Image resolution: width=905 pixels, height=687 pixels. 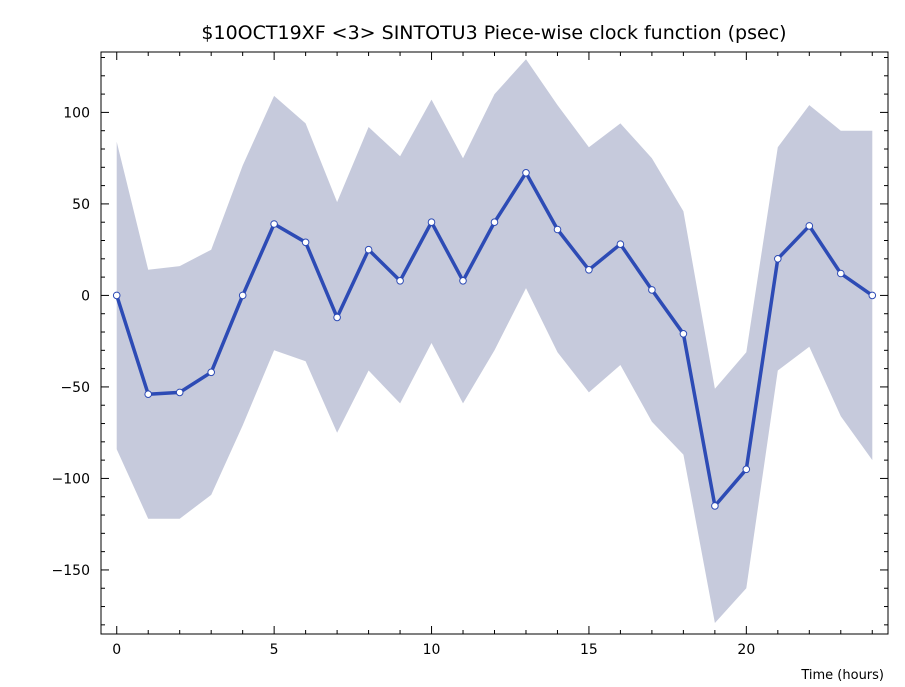 What do you see at coordinates (75, 388) in the screenshot?
I see `y-tick-label: −50` at bounding box center [75, 388].